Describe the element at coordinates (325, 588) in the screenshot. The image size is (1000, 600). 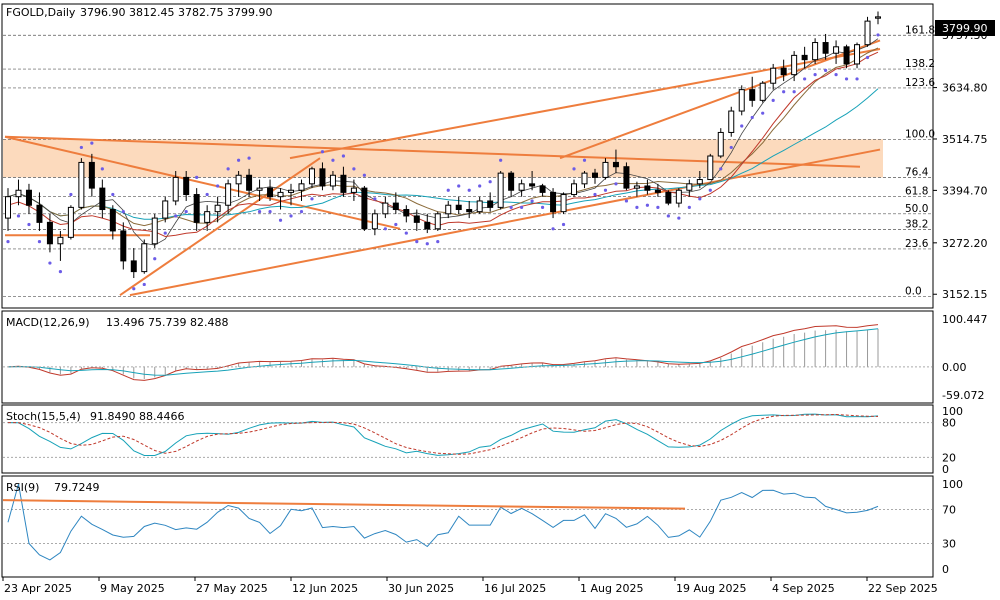
I see `date-tick-label: 12 Jun 2025` at that location.